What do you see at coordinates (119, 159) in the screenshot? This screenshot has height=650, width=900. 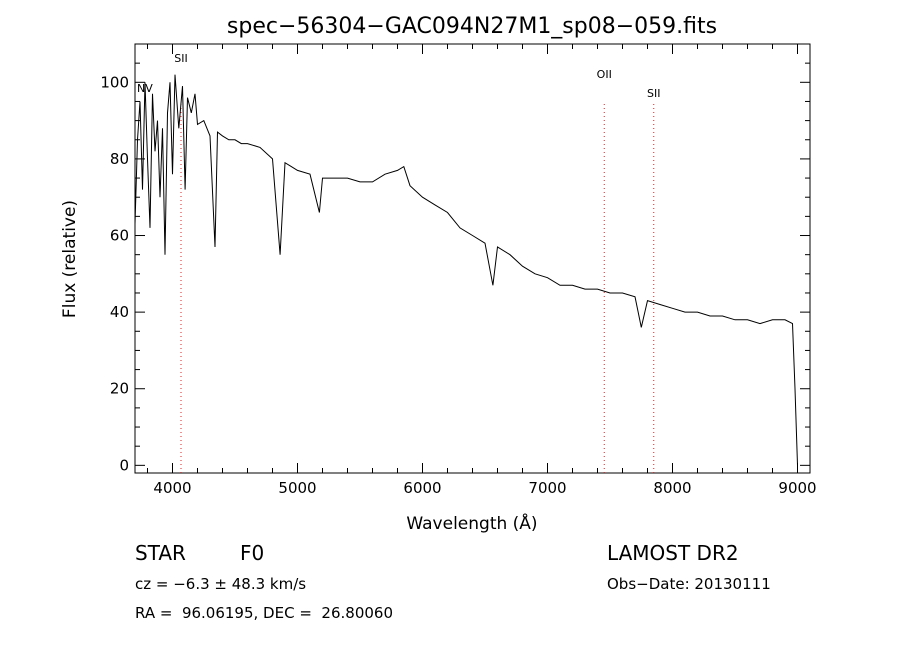 I see `y-tick-label: 80` at bounding box center [119, 159].